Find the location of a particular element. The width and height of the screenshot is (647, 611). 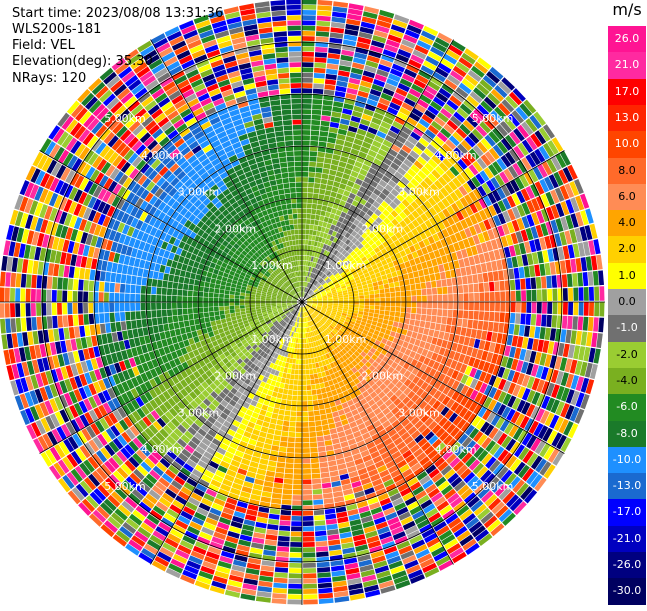

ring-label: 5.00km is located at coordinates (125, 486).